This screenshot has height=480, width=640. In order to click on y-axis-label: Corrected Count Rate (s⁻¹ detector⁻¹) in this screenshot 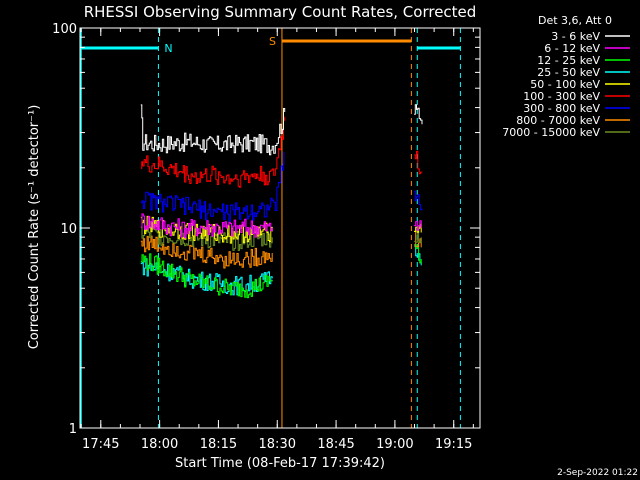, I will do `click(34, 227)`.